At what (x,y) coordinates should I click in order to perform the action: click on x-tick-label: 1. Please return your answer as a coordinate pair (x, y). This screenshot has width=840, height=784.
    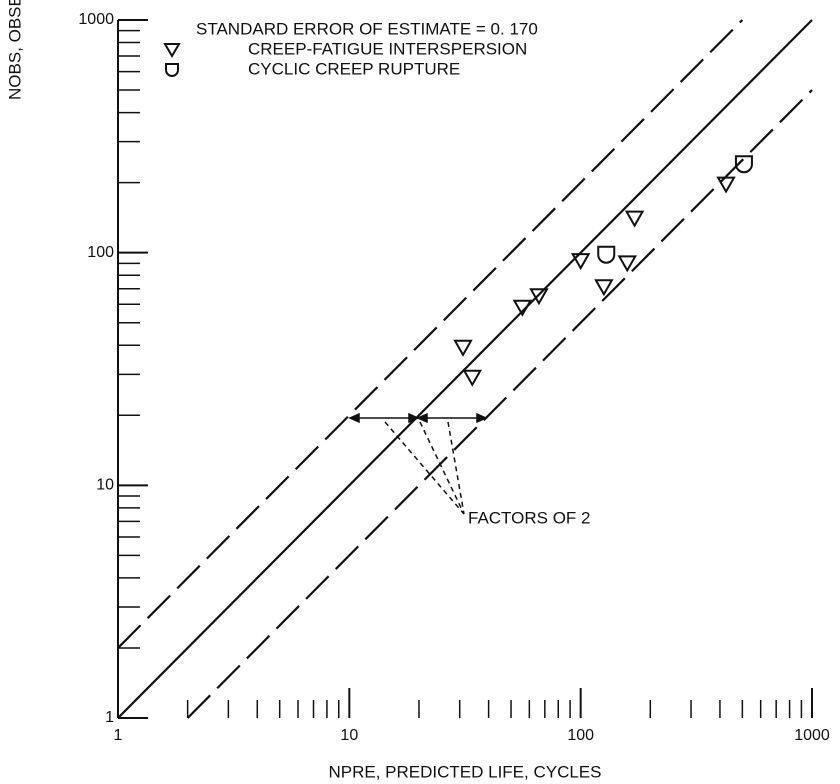
    Looking at the image, I should click on (118, 735).